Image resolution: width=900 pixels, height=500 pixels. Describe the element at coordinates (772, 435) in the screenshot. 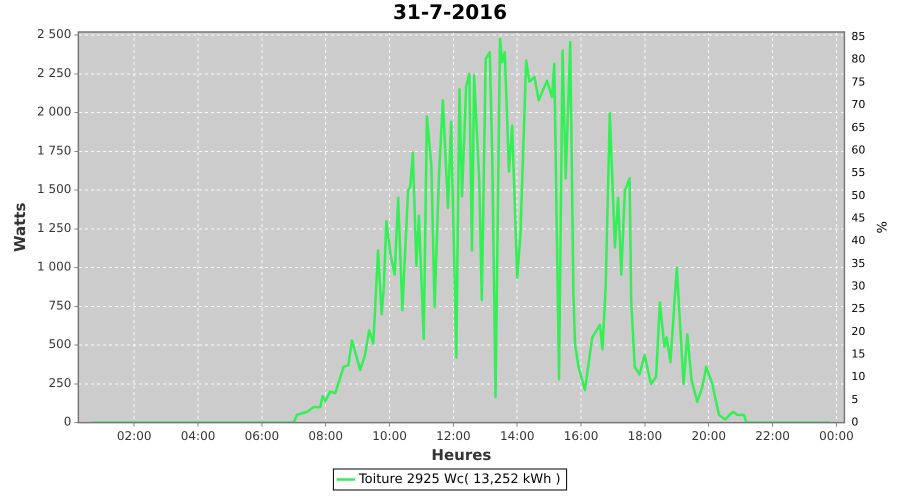

I see `x-tick-label: 22:00` at that location.